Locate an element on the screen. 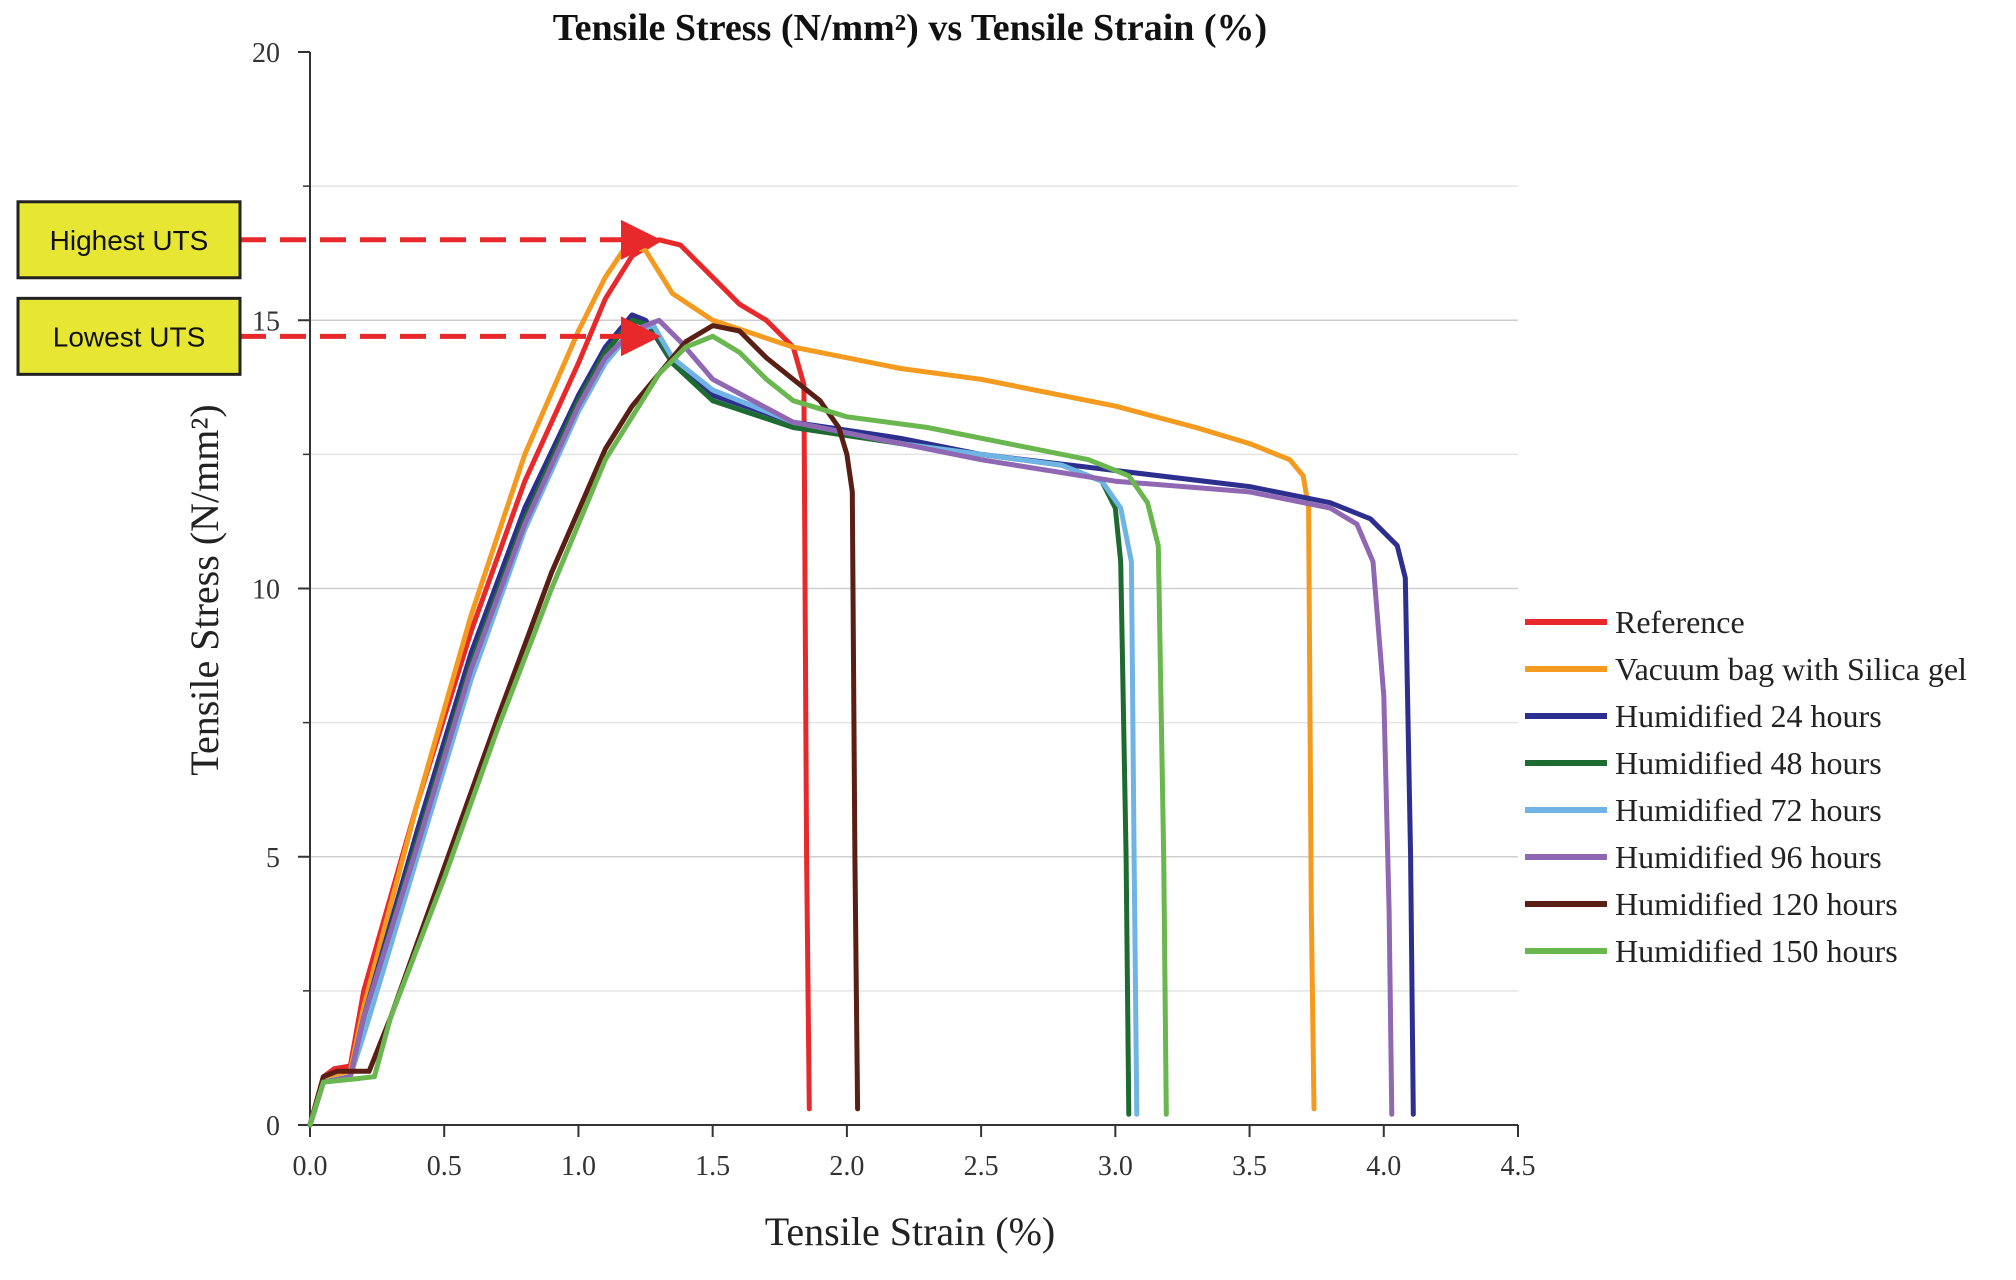 This screenshot has width=2016, height=1280. y-tick-label: 0 is located at coordinates (273, 1126).